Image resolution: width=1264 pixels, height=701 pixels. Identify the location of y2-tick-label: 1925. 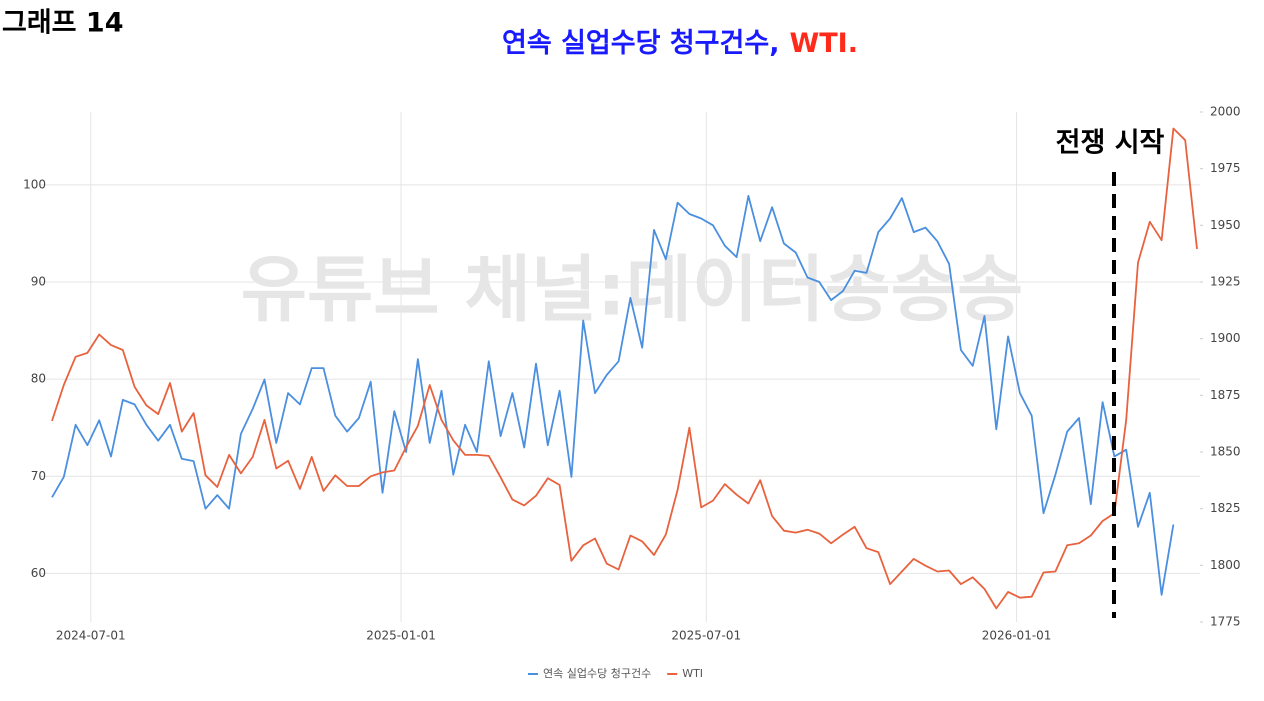
(1225, 282).